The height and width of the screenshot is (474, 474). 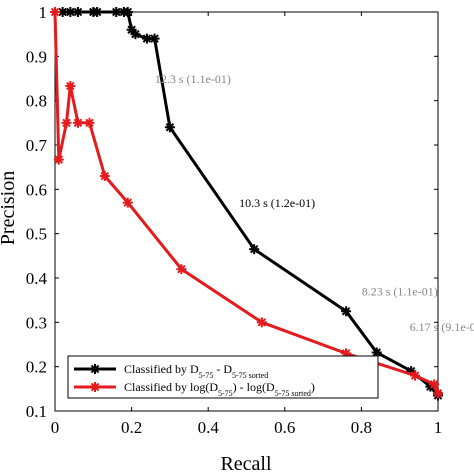 What do you see at coordinates (37, 145) in the screenshot?
I see `y-tick-label: 0.7` at bounding box center [37, 145].